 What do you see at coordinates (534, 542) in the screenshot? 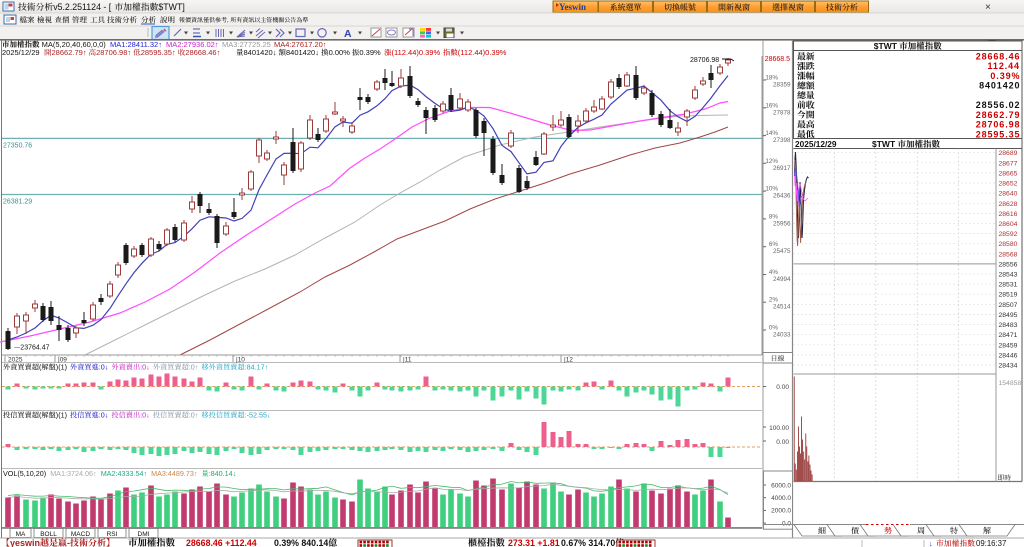
I see `svg-text: 273.31 +1.81` at bounding box center [534, 542].